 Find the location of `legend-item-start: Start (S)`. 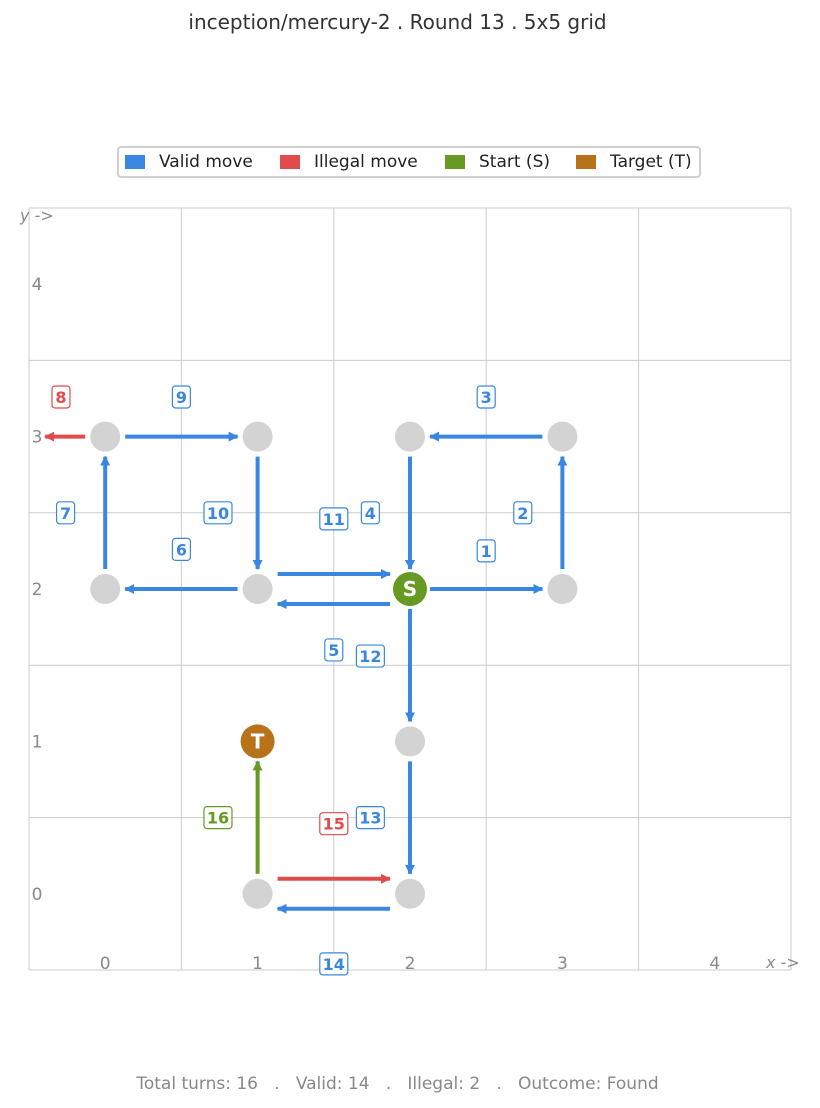

legend-item-start: Start (S) is located at coordinates (497, 162).